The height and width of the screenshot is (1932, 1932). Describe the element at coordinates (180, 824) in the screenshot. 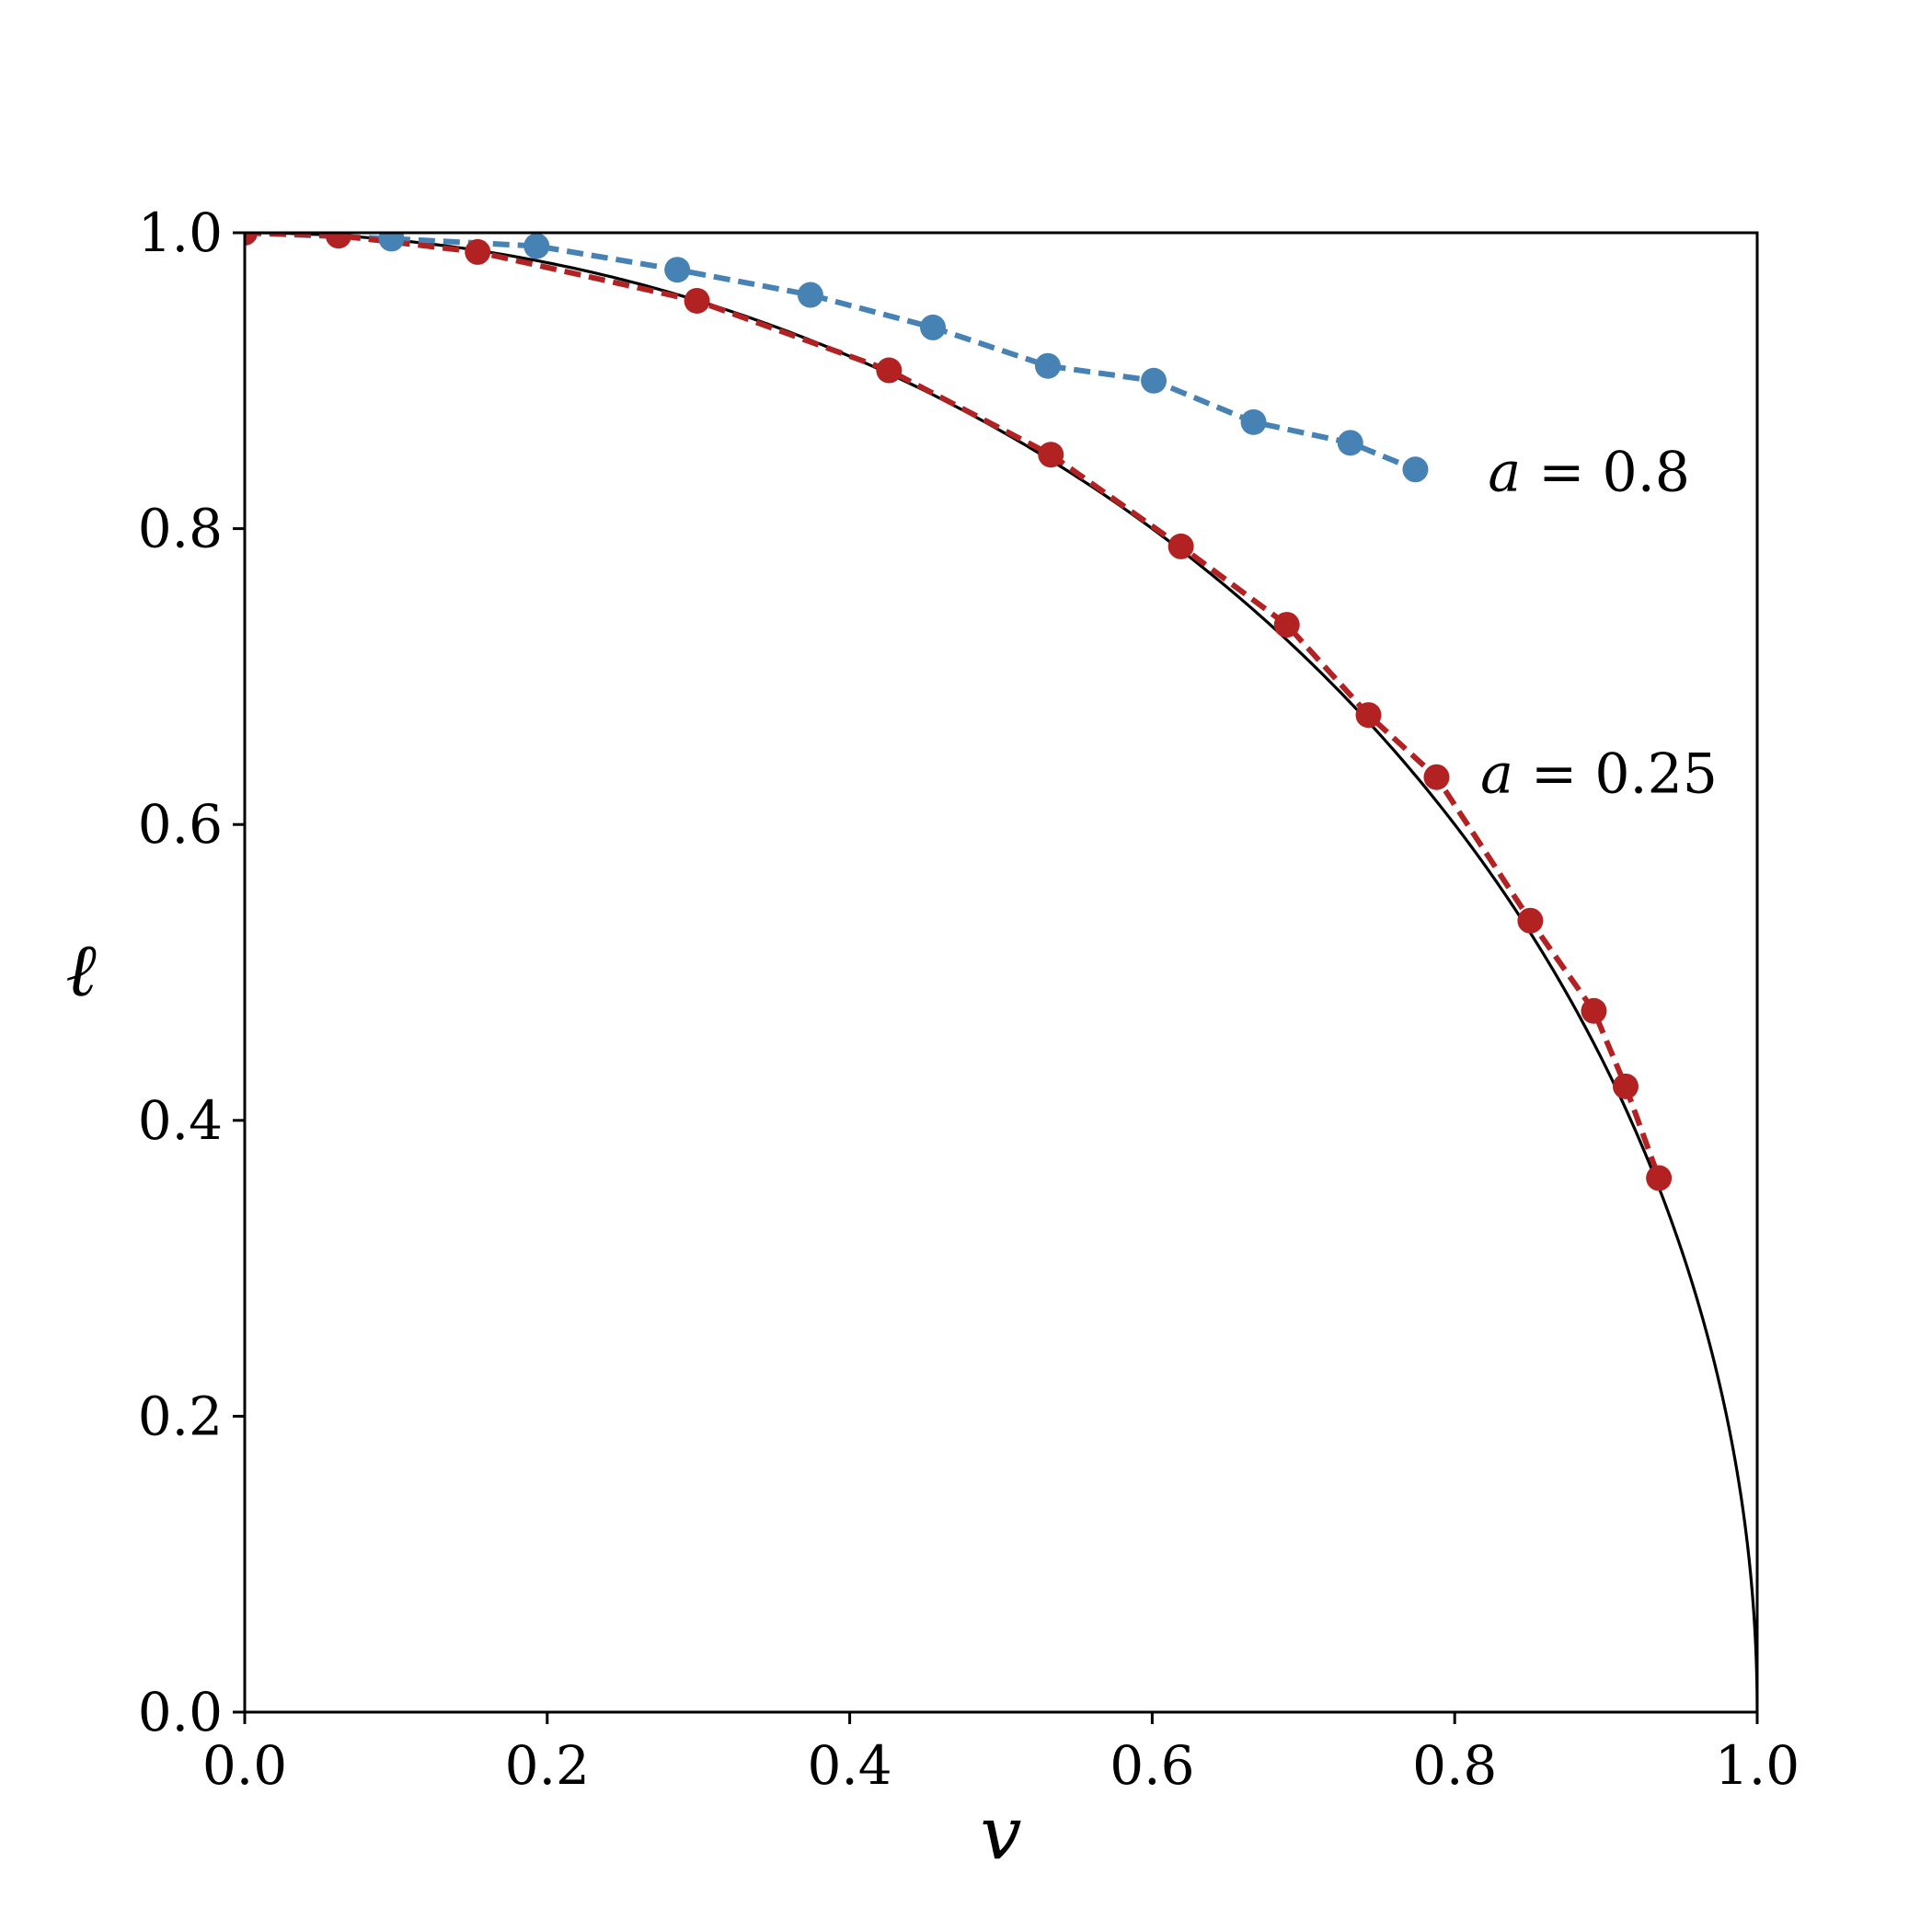

I see `y-tick-label: 0.6` at that location.